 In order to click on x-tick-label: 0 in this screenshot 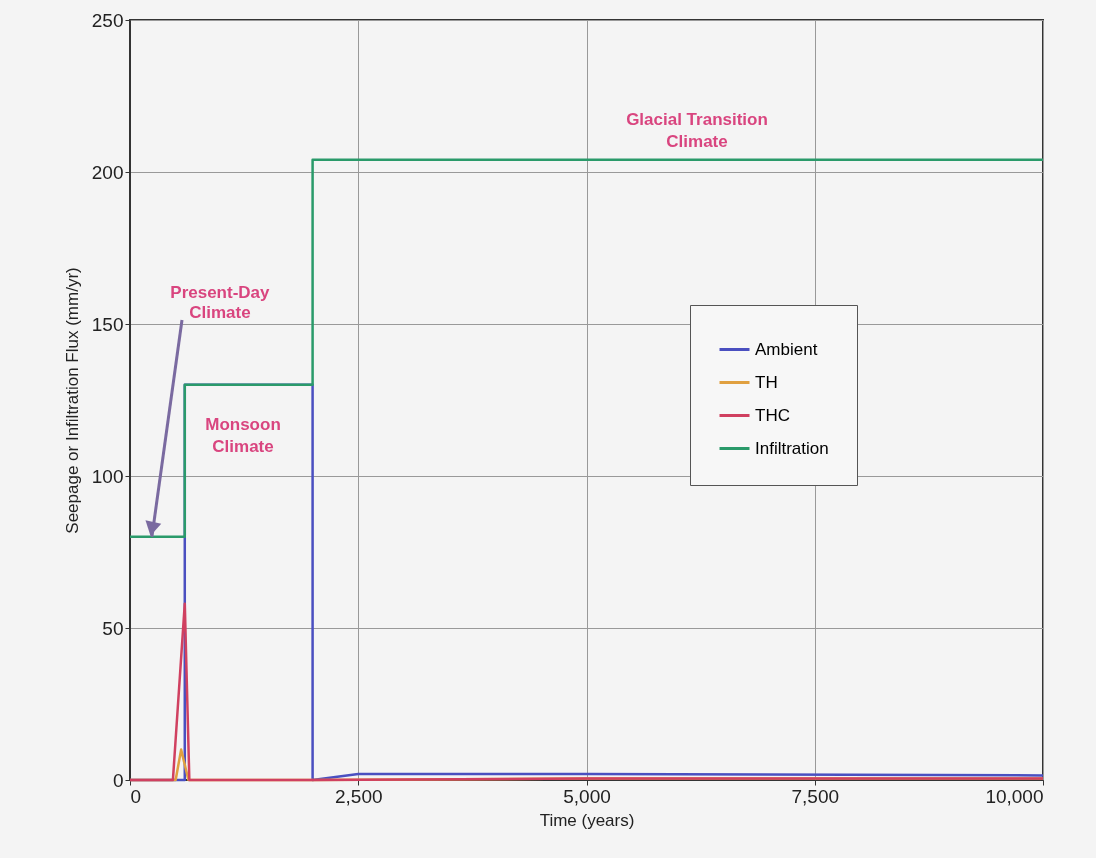, I will do `click(136, 796)`.